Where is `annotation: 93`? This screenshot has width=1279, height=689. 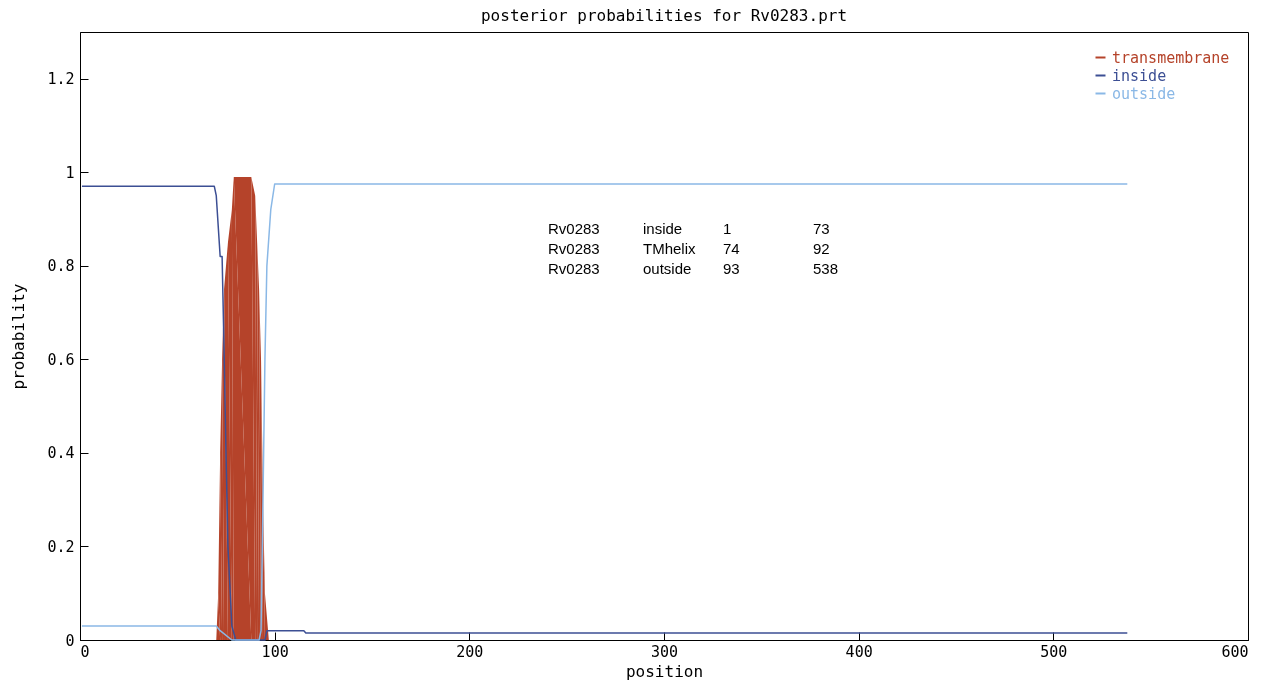 annotation: 93 is located at coordinates (731, 268).